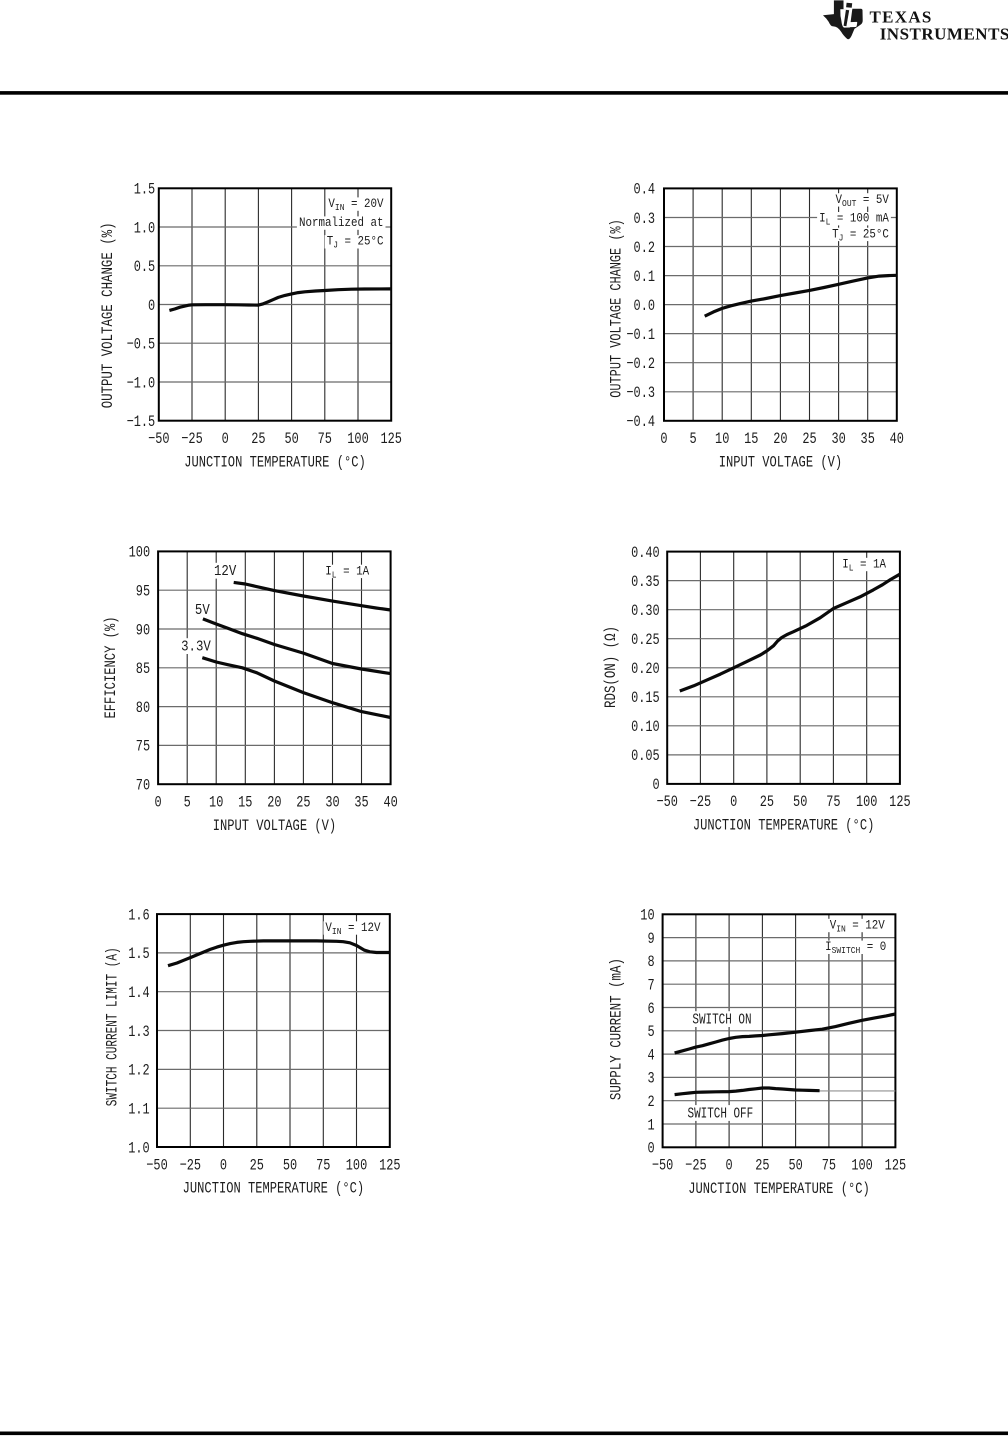  I want to click on svg-text: 9, so click(650, 939).